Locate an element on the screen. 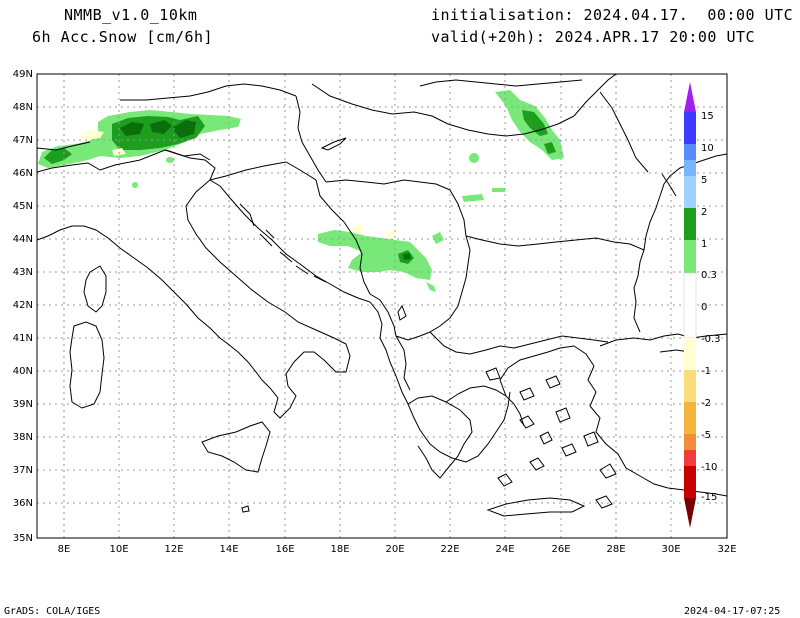  lon-label: 28E is located at coordinates (615, 549).